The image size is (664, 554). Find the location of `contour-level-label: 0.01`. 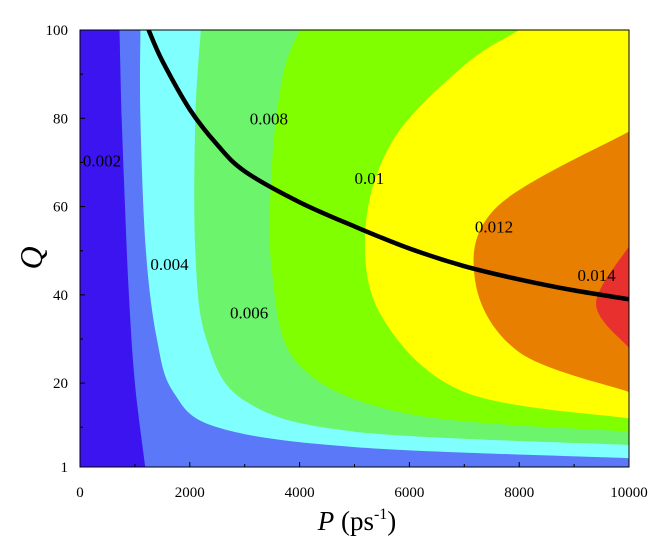

contour-level-label: 0.01 is located at coordinates (369, 178).